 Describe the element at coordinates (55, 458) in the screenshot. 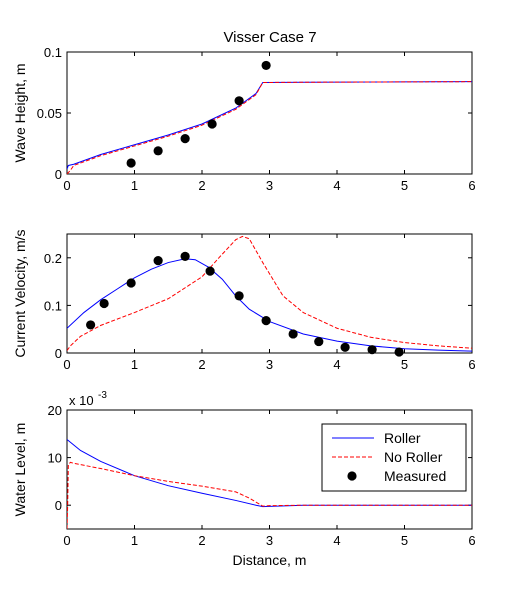

I see `y-tick-label: 10` at that location.